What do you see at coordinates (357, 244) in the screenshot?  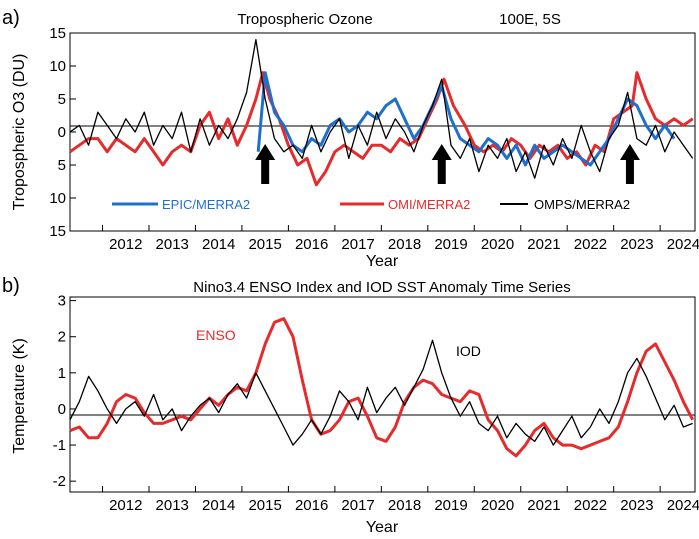 I see `panel-a-x-tick-label: 2017` at bounding box center [357, 244].